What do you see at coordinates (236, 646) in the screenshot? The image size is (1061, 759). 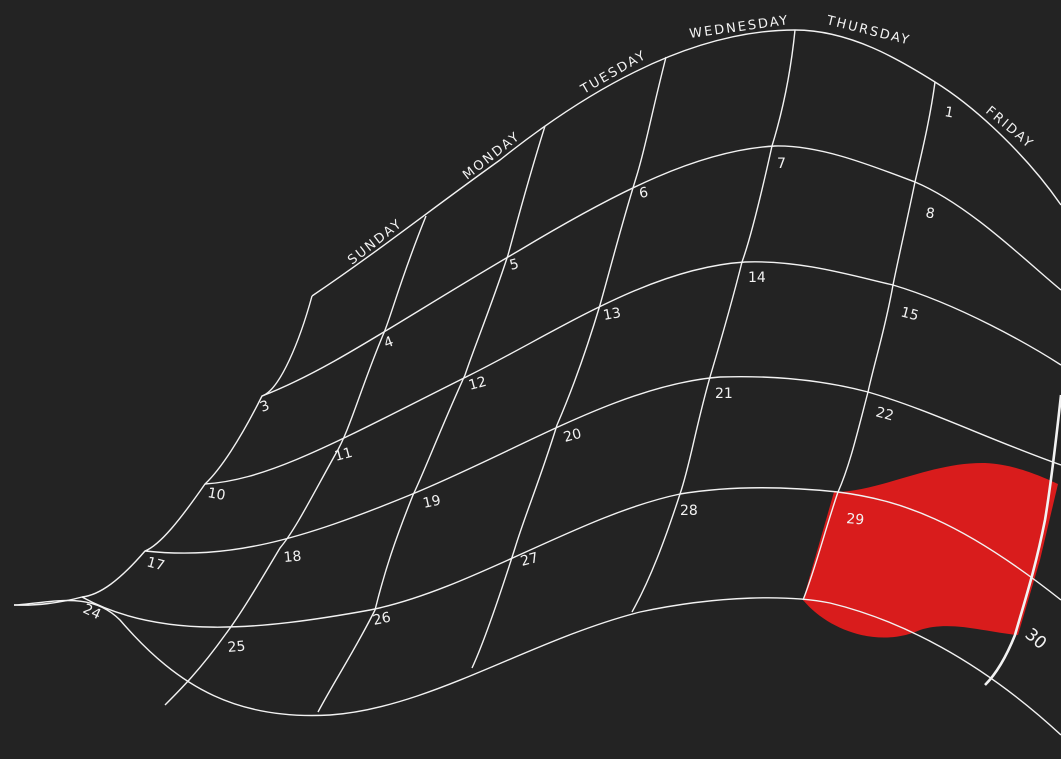 I see `date-25: 25` at bounding box center [236, 646].